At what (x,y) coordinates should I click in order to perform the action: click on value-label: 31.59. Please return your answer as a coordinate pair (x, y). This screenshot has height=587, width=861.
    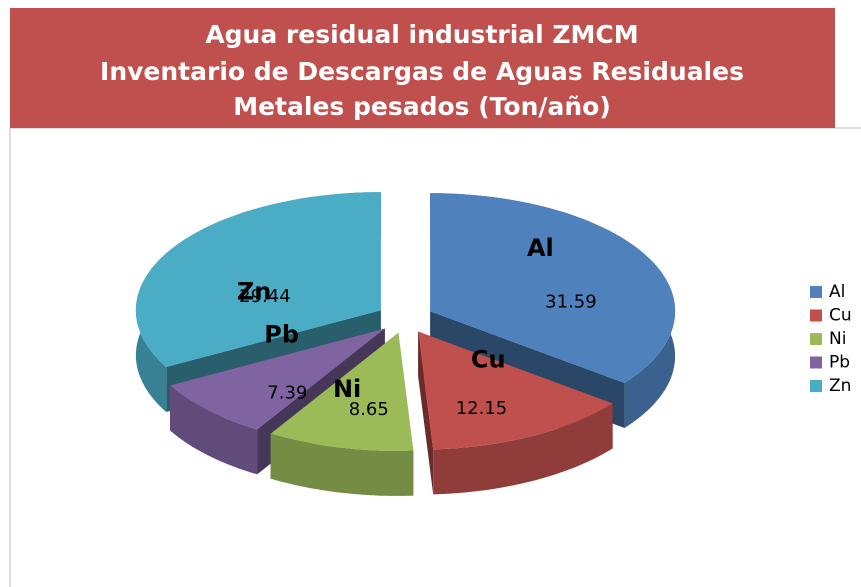
    Looking at the image, I should click on (571, 301).